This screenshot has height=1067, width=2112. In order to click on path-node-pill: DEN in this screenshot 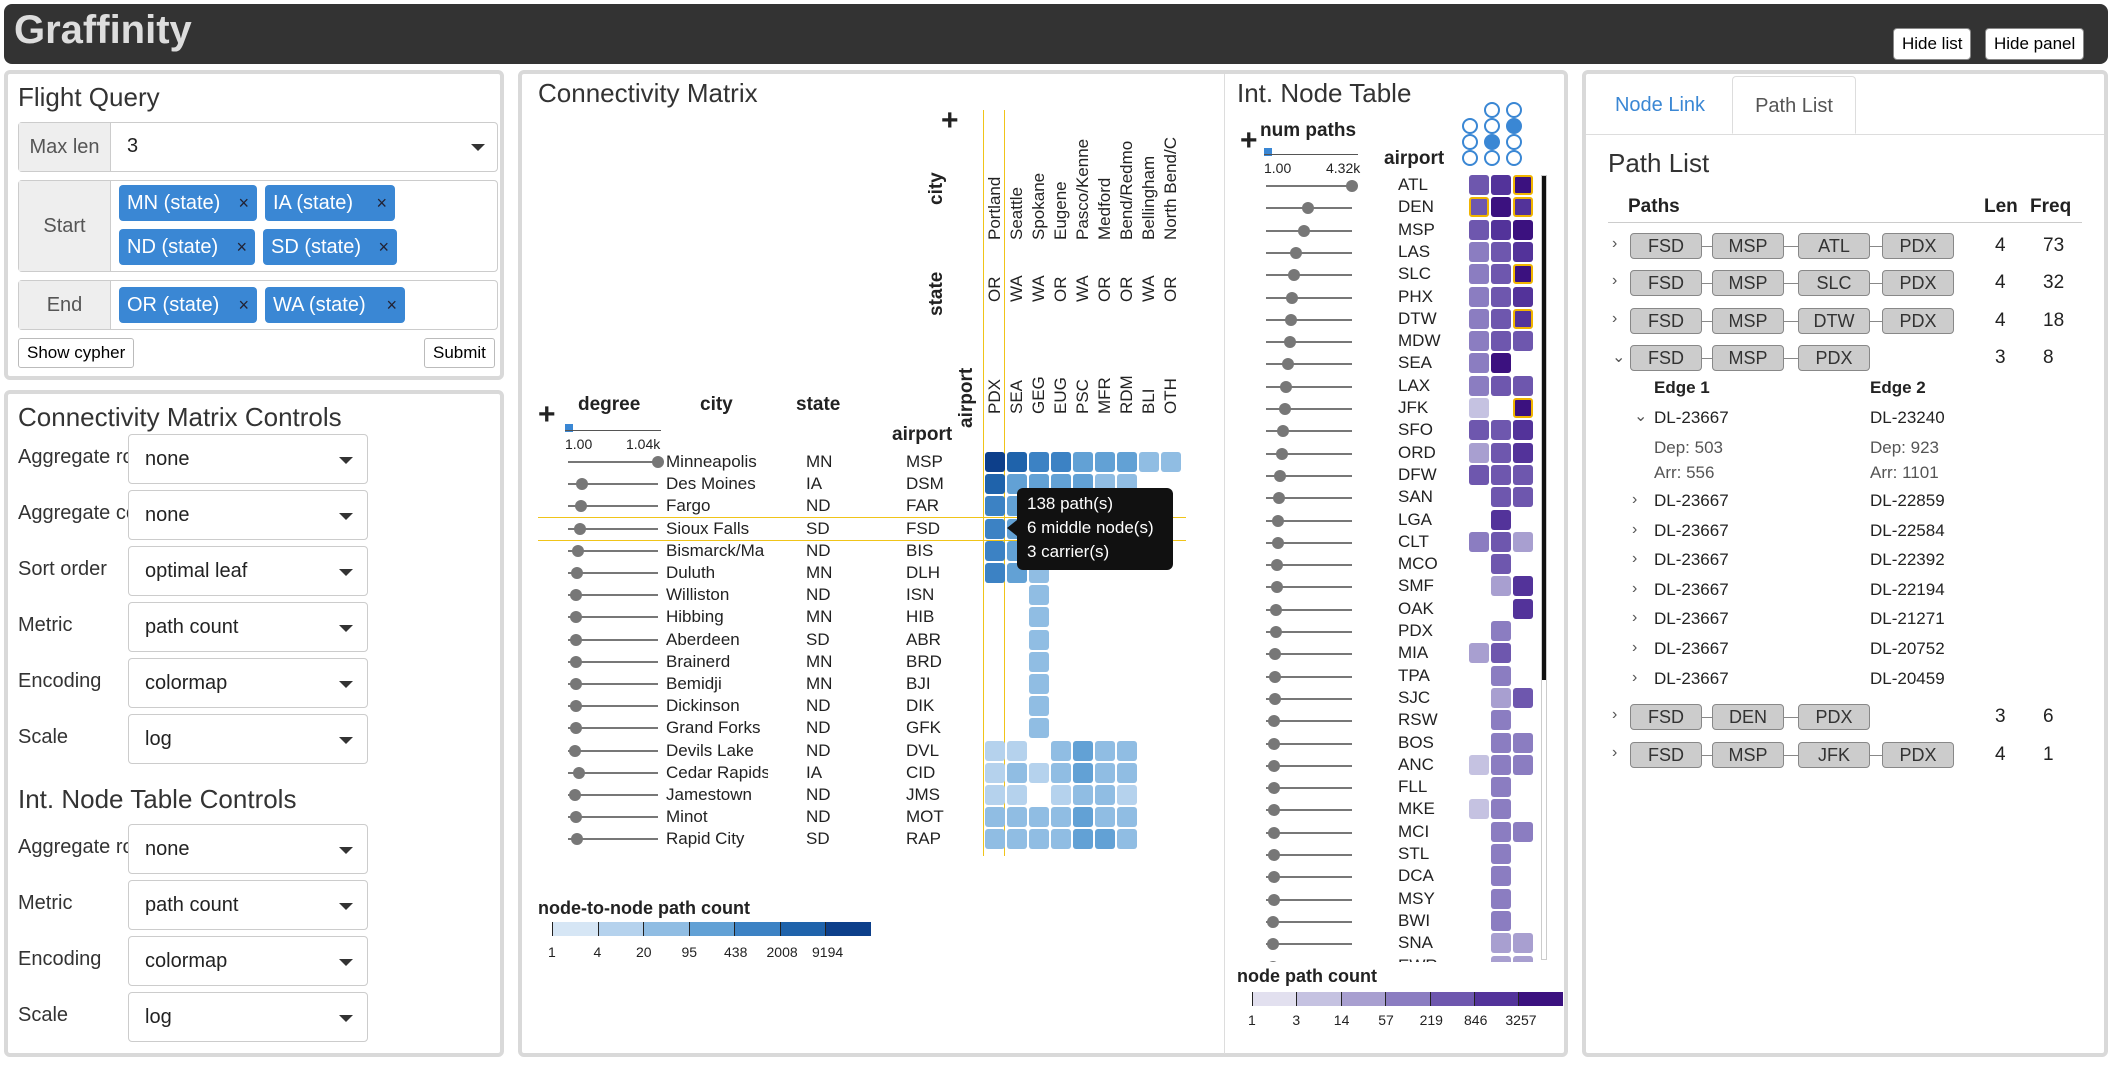, I will do `click(1748, 717)`.